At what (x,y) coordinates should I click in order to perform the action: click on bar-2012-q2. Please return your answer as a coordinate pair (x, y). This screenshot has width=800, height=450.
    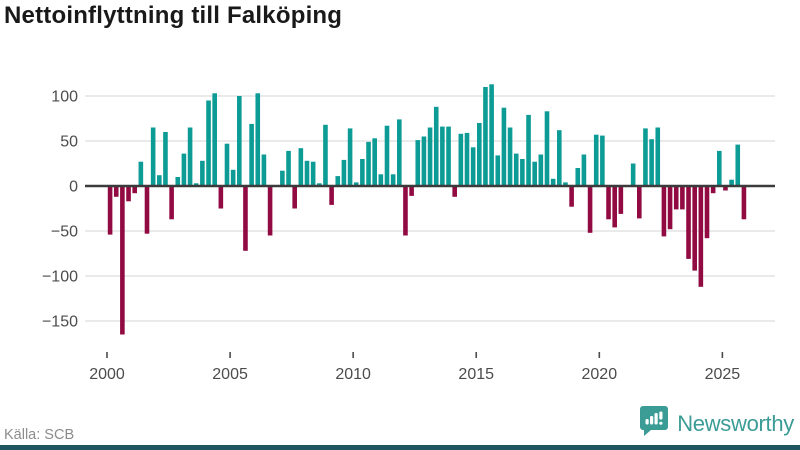
    Looking at the image, I should click on (411, 191).